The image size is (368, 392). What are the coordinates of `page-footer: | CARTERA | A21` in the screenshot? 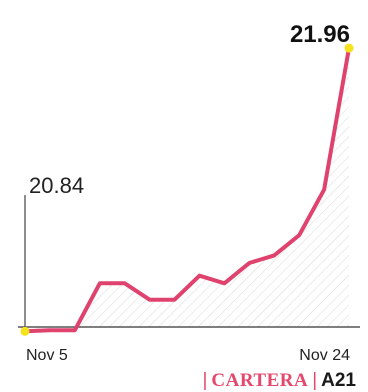 It's located at (277, 381).